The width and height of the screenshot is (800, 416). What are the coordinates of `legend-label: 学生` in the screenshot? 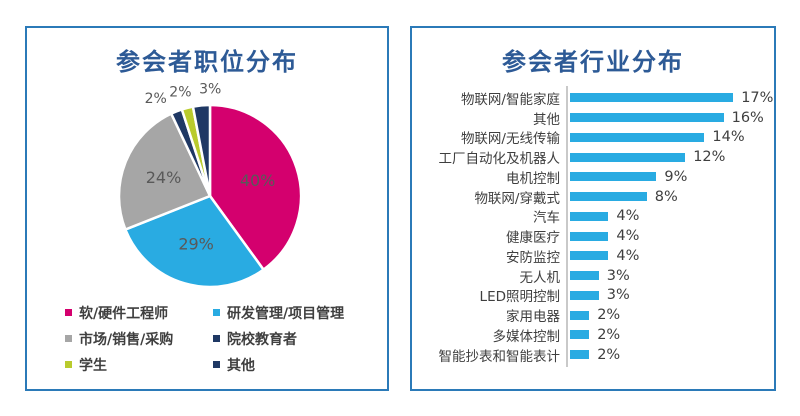 It's located at (93, 365).